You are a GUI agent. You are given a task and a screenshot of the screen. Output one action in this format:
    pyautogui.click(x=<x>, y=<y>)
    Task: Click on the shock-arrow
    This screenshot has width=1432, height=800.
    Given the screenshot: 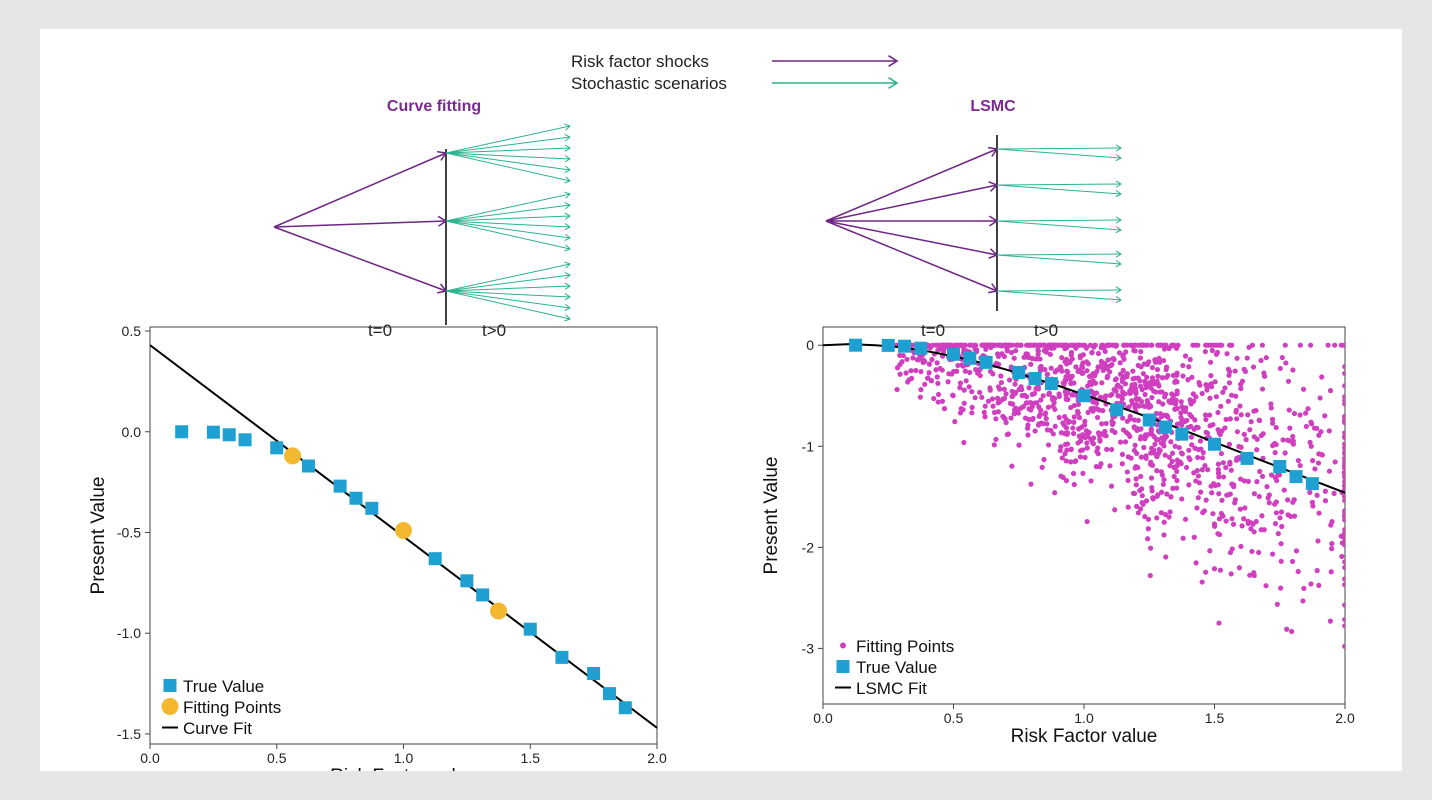 What is the action you would take?
    pyautogui.click(x=835, y=61)
    